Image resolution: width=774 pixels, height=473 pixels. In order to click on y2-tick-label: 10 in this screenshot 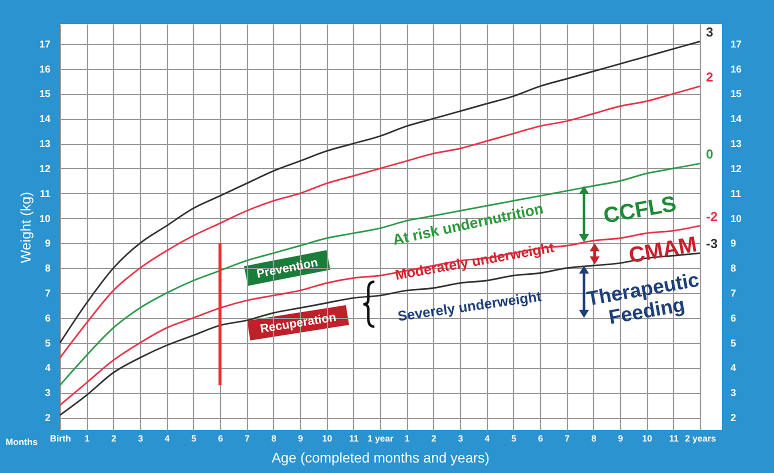, I will do `click(736, 219)`.